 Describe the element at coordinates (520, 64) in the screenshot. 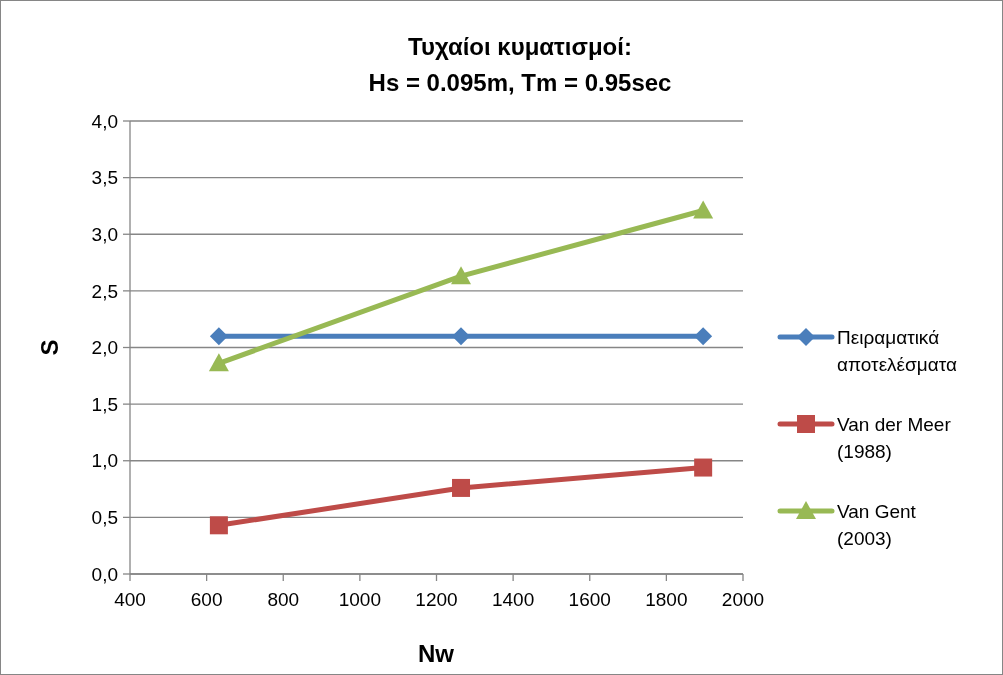

I see `chart-title: Τυχαίοι κυματισμοί: Hs = 0.095m, Tm = 0.95sec` at that location.